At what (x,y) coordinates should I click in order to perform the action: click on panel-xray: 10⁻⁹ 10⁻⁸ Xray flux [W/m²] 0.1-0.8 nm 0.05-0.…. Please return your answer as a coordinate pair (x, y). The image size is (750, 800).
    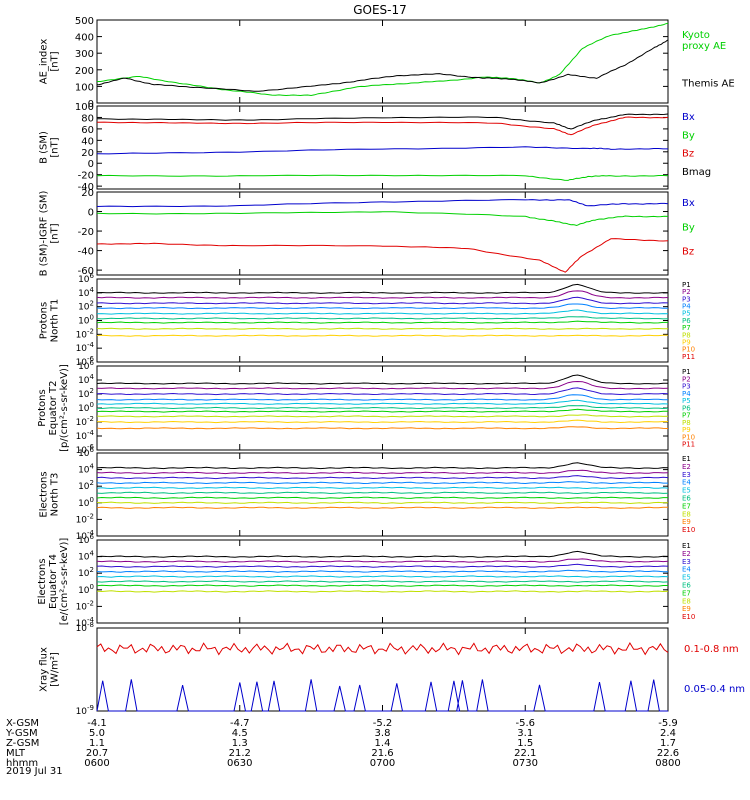
    Looking at the image, I should click on (392, 669).